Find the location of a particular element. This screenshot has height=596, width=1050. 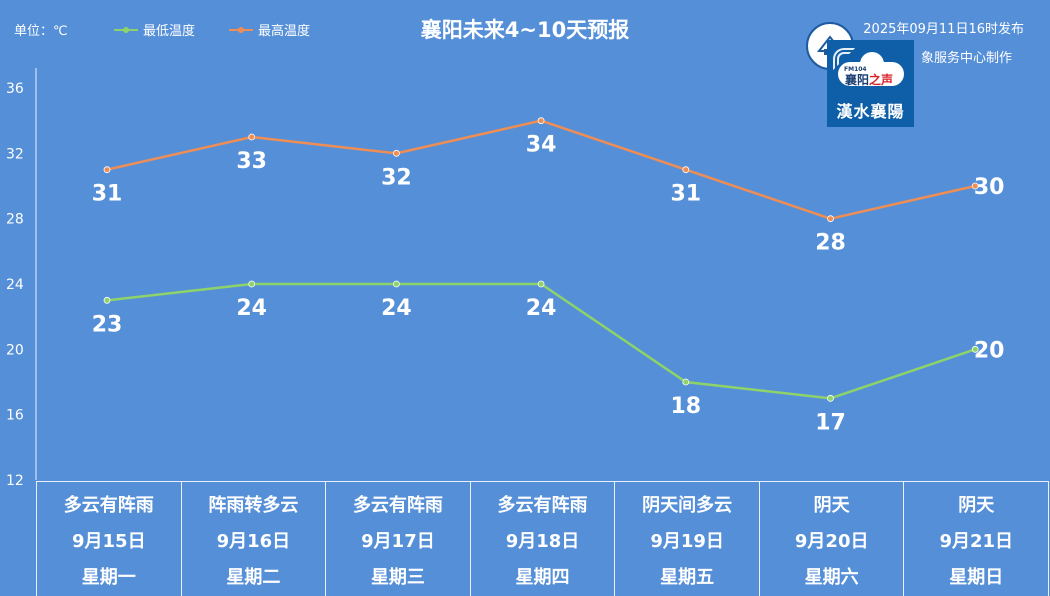

legend-min-label: 最低温度 is located at coordinates (169, 31).